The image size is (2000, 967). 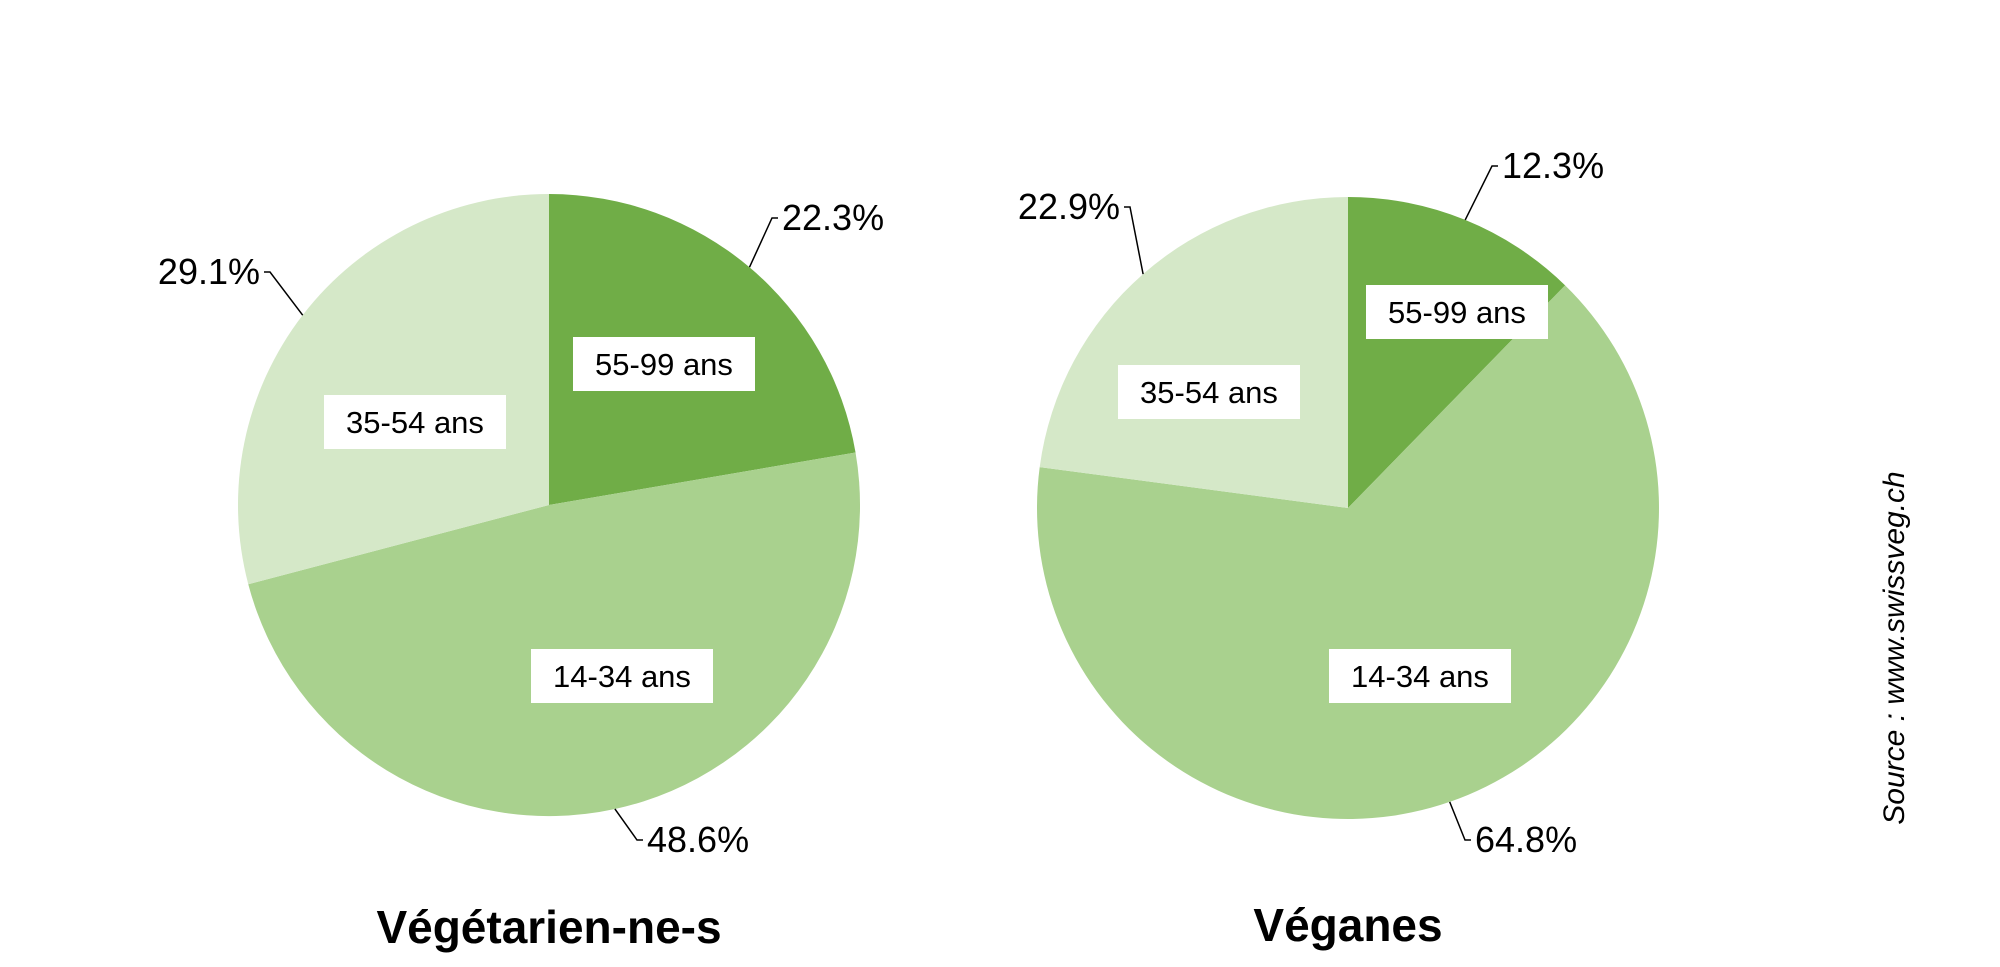 I want to click on source-note: Source : www.swissveg.ch, so click(x=1894, y=647).